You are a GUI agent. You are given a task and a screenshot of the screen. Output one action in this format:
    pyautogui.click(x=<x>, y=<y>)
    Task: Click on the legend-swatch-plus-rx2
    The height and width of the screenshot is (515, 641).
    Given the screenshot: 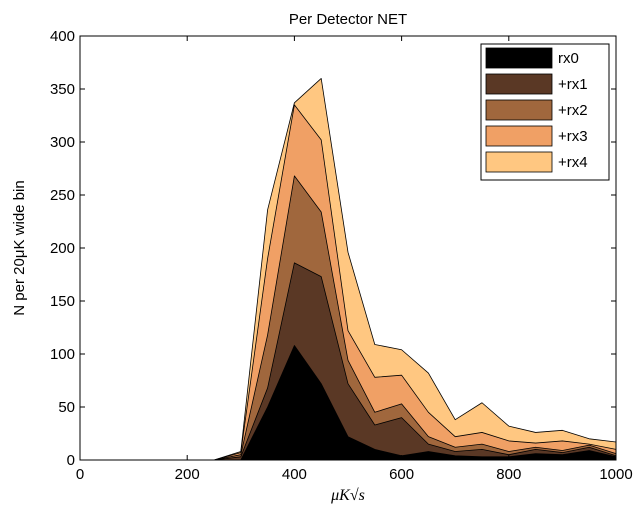 What is the action you would take?
    pyautogui.click(x=519, y=110)
    